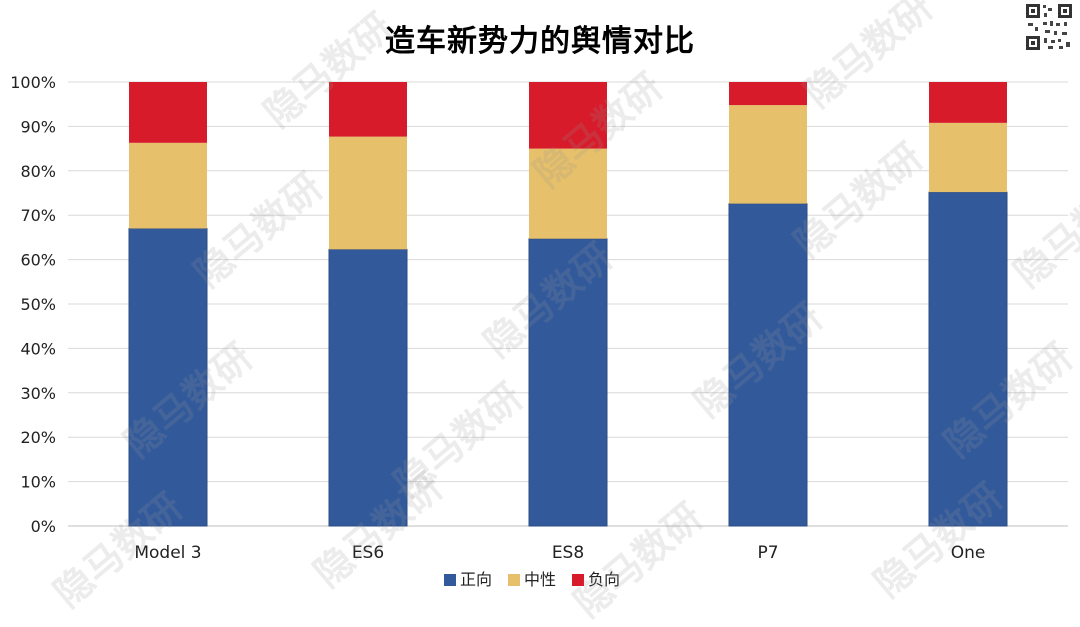 The height and width of the screenshot is (627, 1080). I want to click on x-tick-label: P7, so click(767, 553).